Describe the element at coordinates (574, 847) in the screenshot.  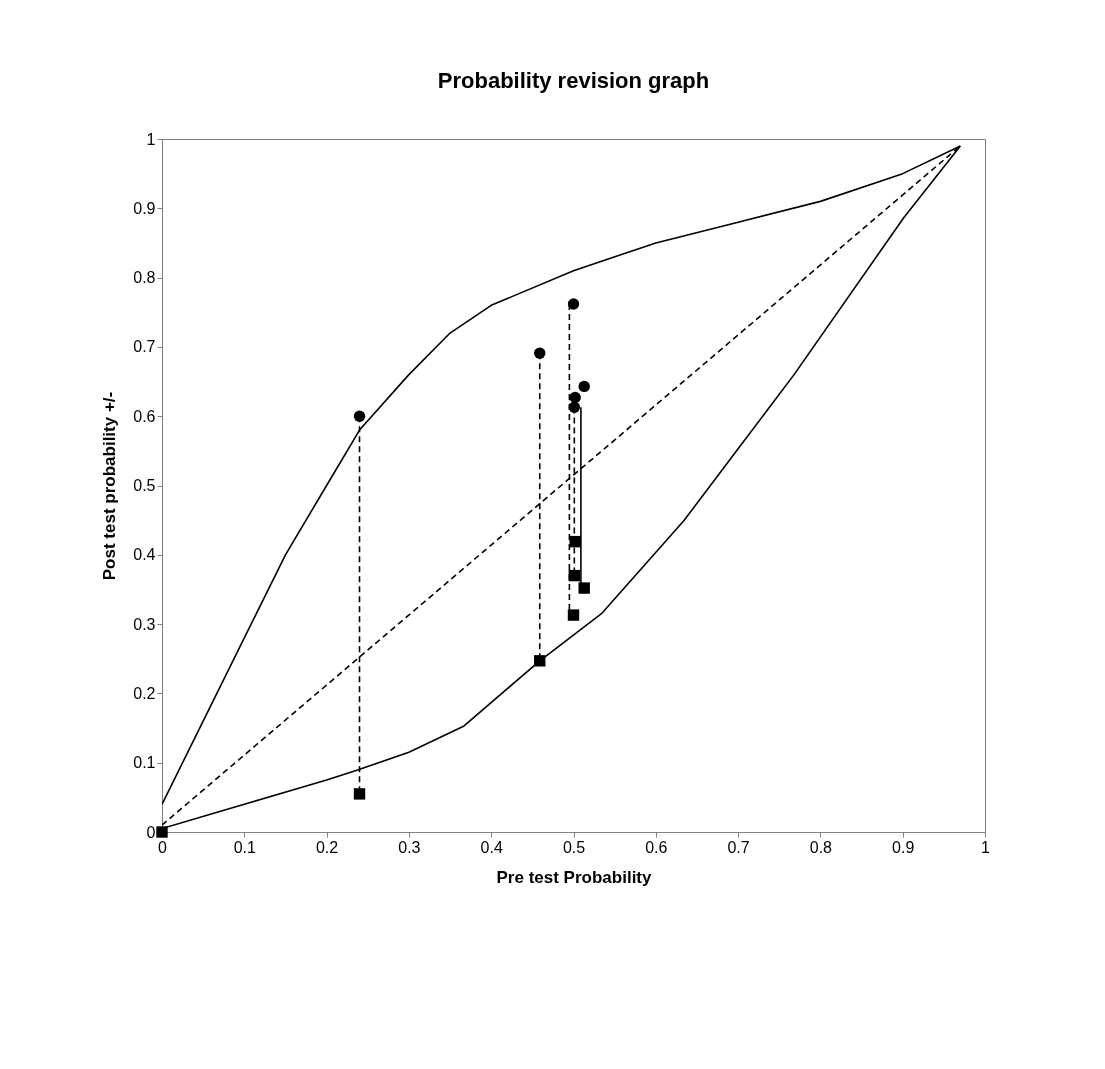
I see `x-tick-label: 0.5` at that location.